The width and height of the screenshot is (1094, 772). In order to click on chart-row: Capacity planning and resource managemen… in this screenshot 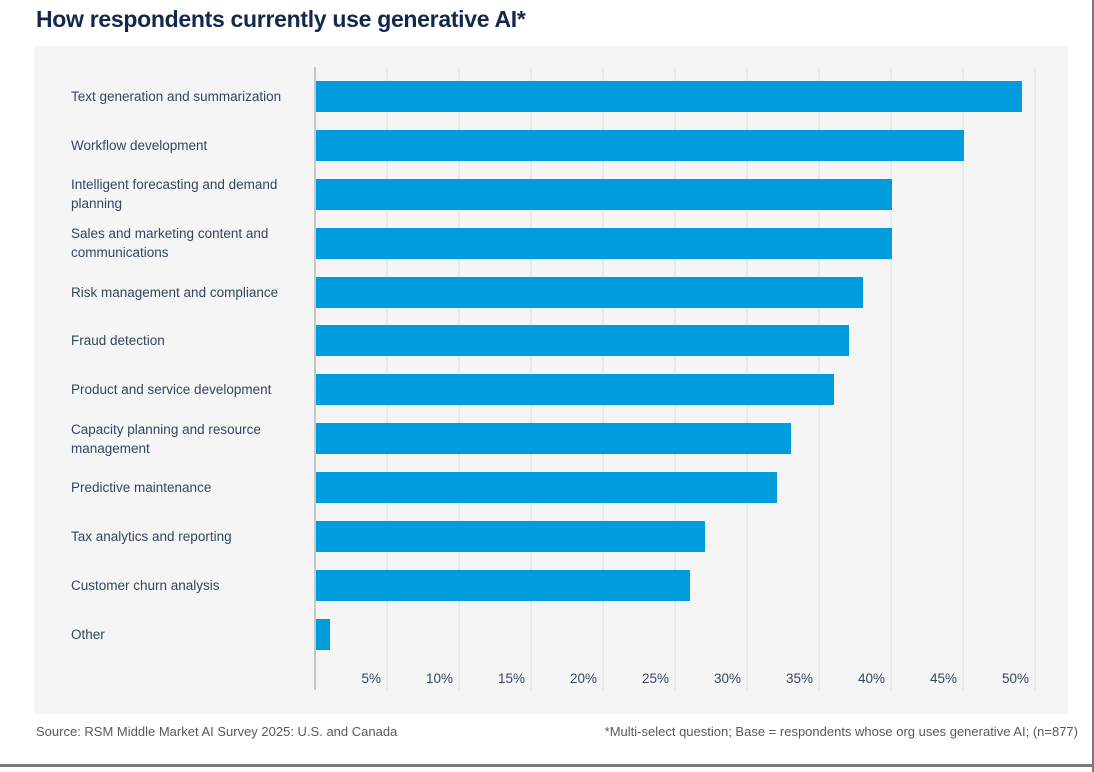, I will do `click(551, 438)`.